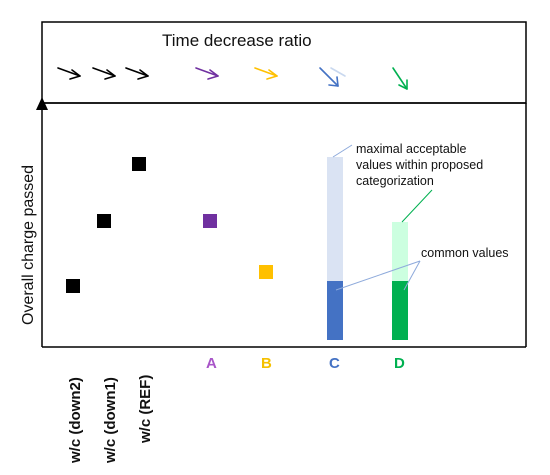  I want to click on x-label-down2: w/c (down2), so click(75, 420).